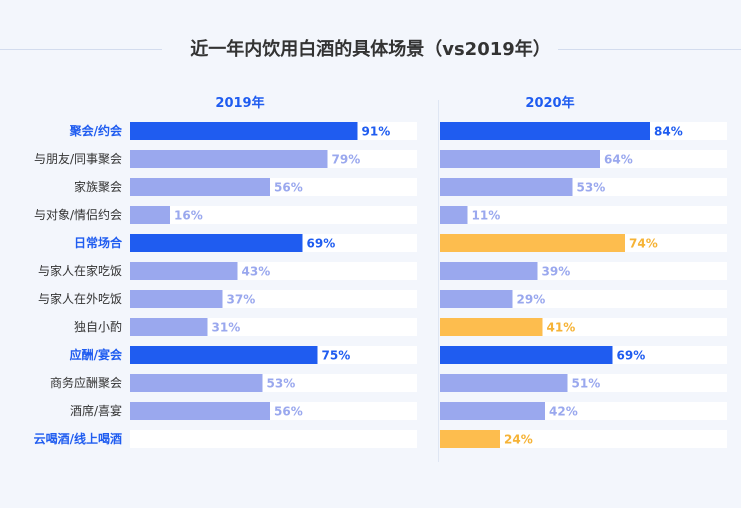 Image resolution: width=741 pixels, height=508 pixels. What do you see at coordinates (241, 300) in the screenshot?
I see `data-label: 37%` at bounding box center [241, 300].